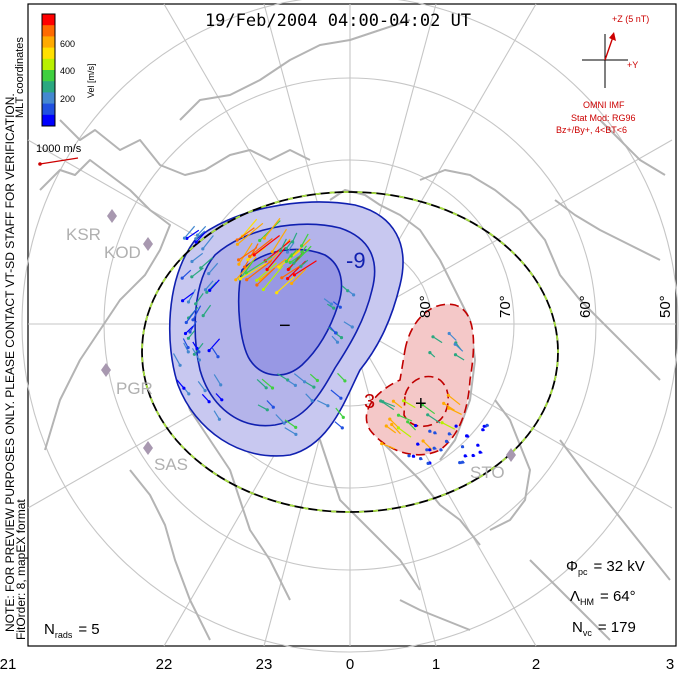 The height and width of the screenshot is (674, 680). Describe the element at coordinates (604, 105) in the screenshot. I see `imf-source-label: OMNI IMF` at that location.